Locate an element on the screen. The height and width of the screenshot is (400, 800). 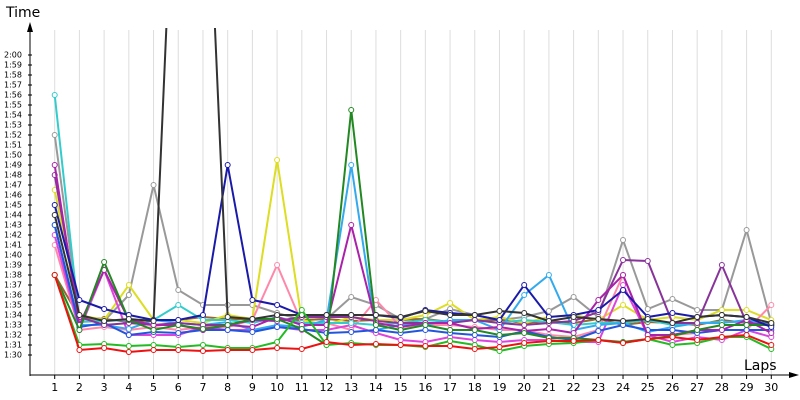
y-tick-label: 1:31 is located at coordinates (13, 345).